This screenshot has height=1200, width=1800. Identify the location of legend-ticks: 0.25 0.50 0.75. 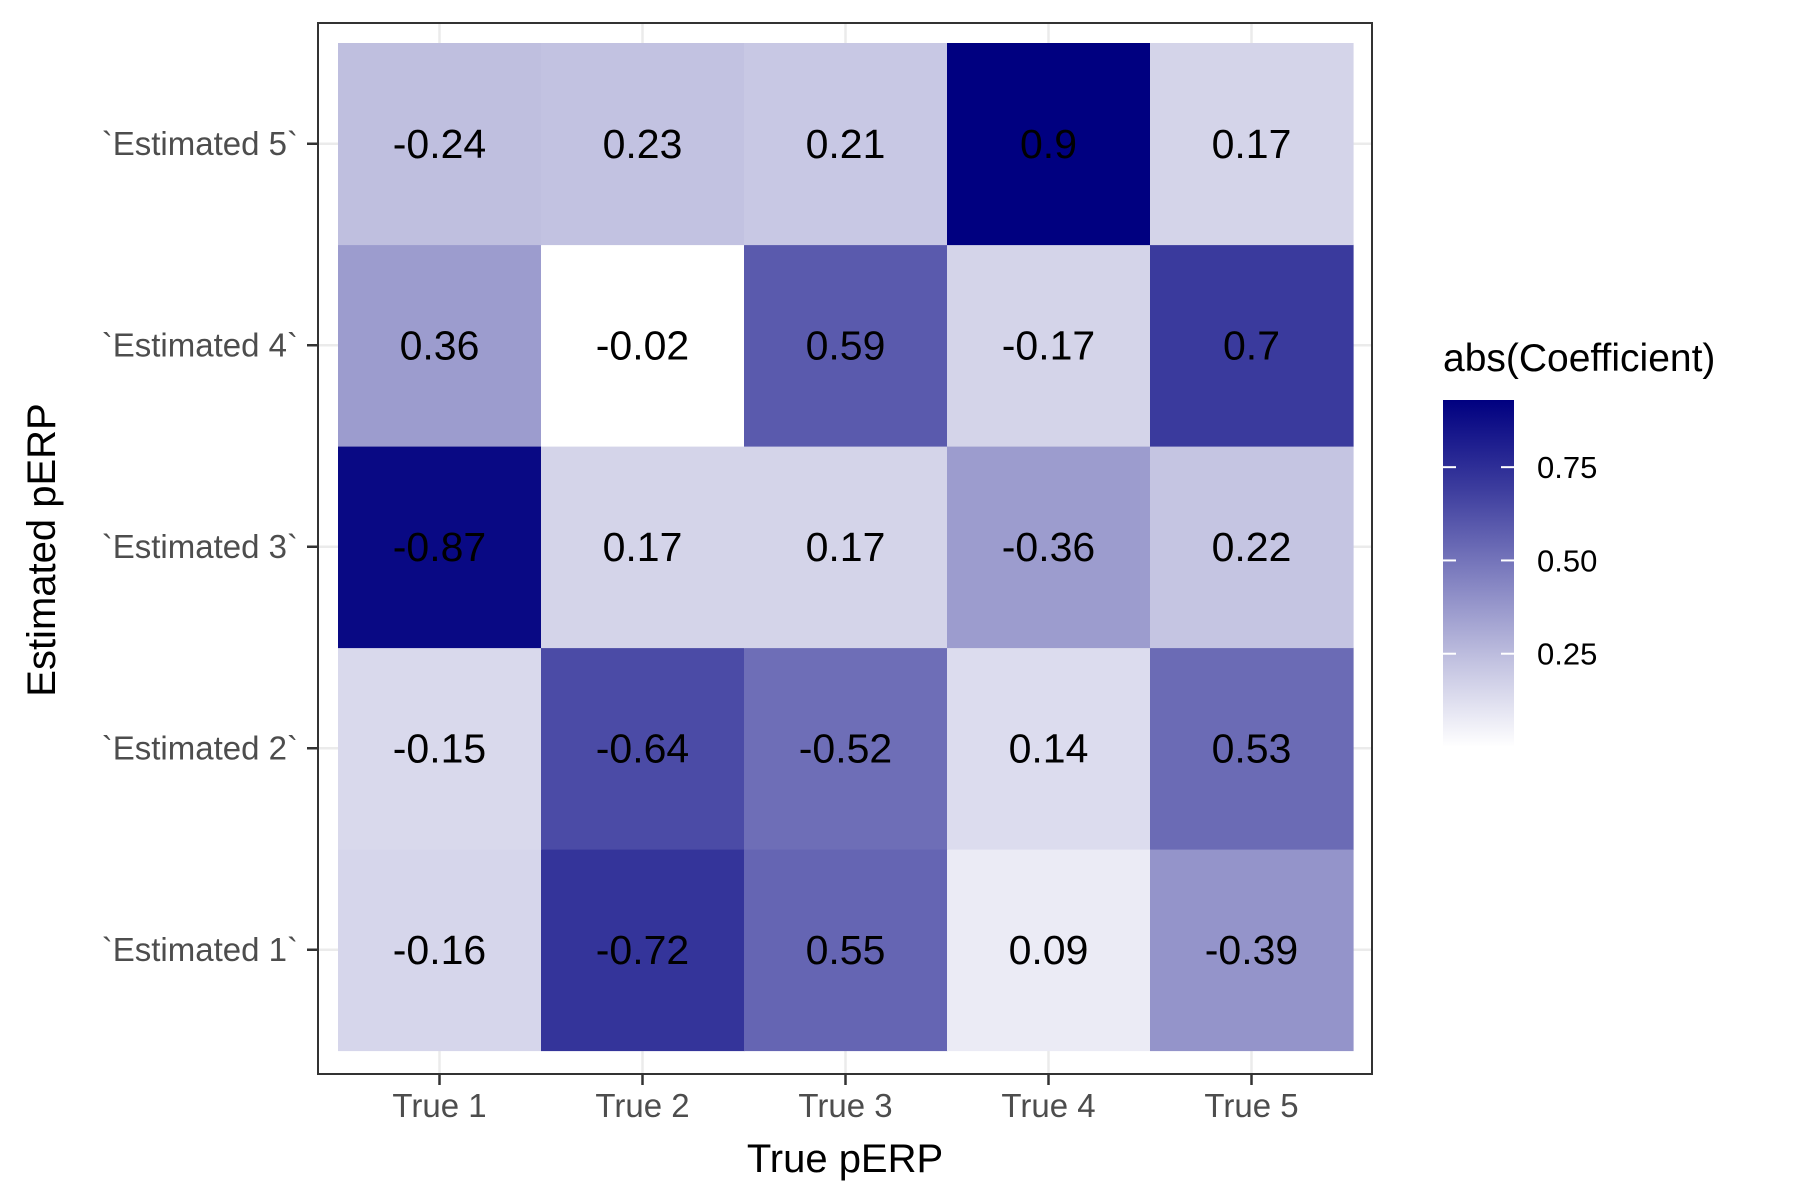
(1520, 561).